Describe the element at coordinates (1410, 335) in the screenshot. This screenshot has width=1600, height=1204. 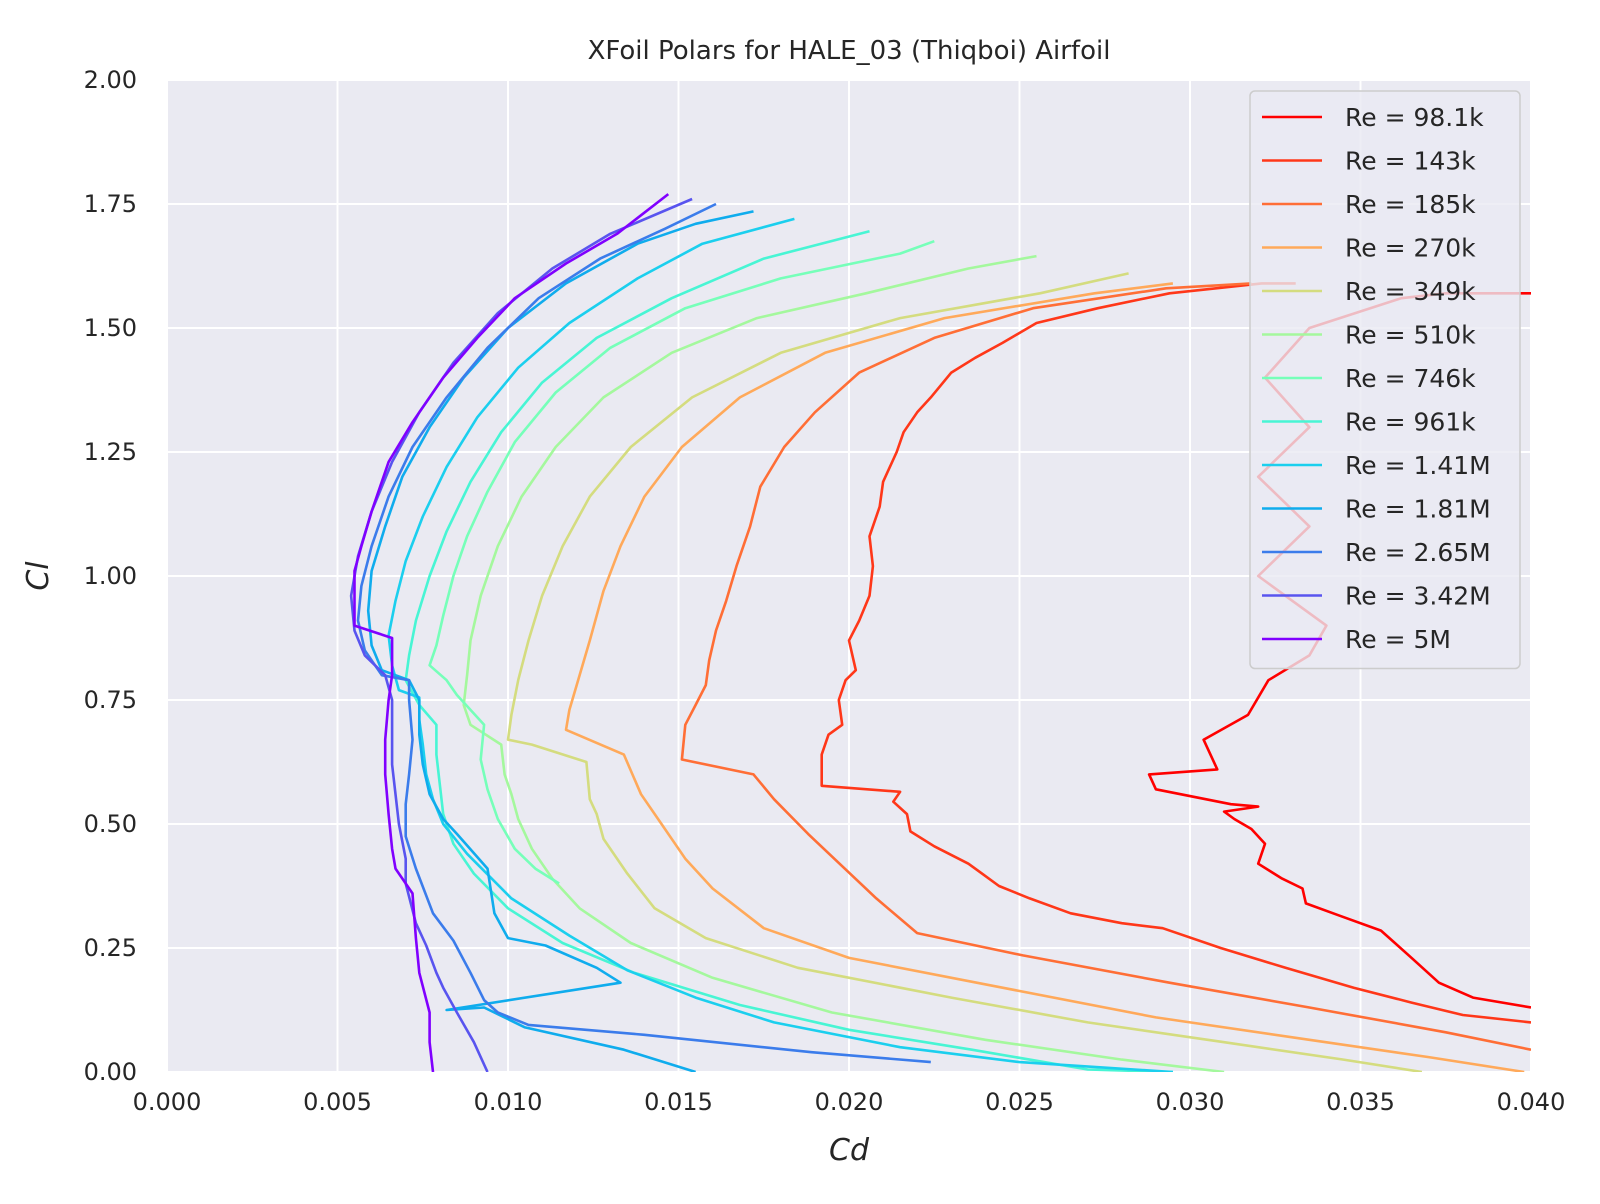
I see `legend-label: Re = 510k` at that location.